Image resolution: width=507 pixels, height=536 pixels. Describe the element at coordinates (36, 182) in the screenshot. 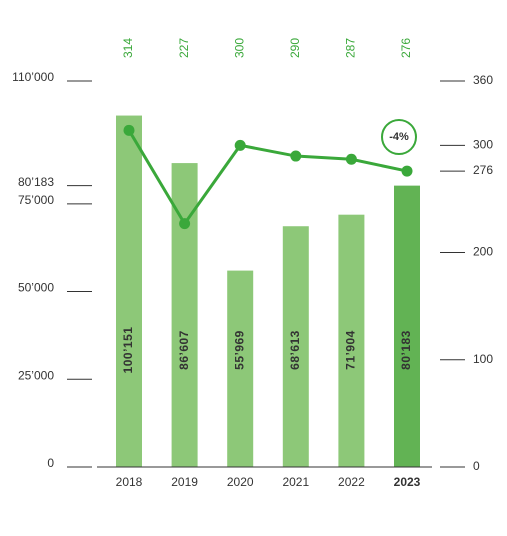

I see `y-tick-label: 80’183` at that location.